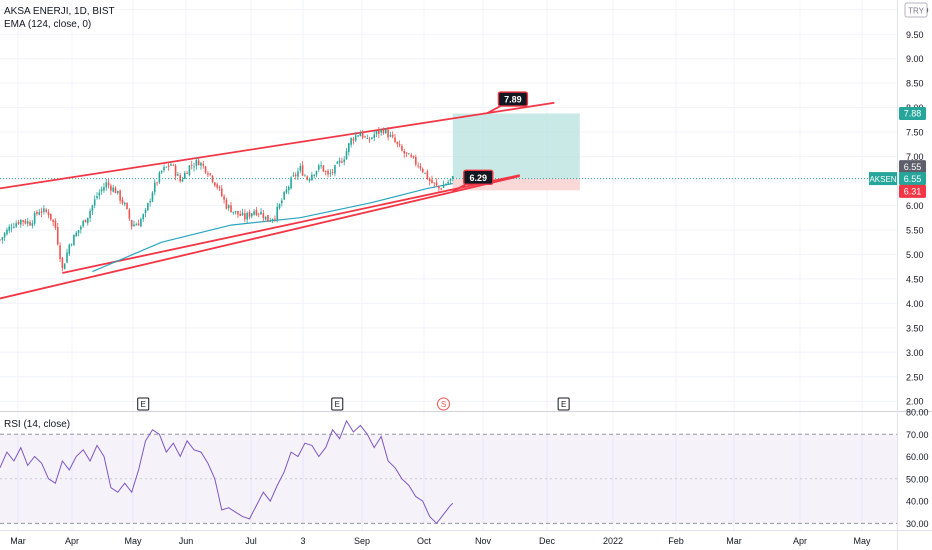 Image resolution: width=932 pixels, height=550 pixels. I want to click on trendline-lower, so click(260, 237).